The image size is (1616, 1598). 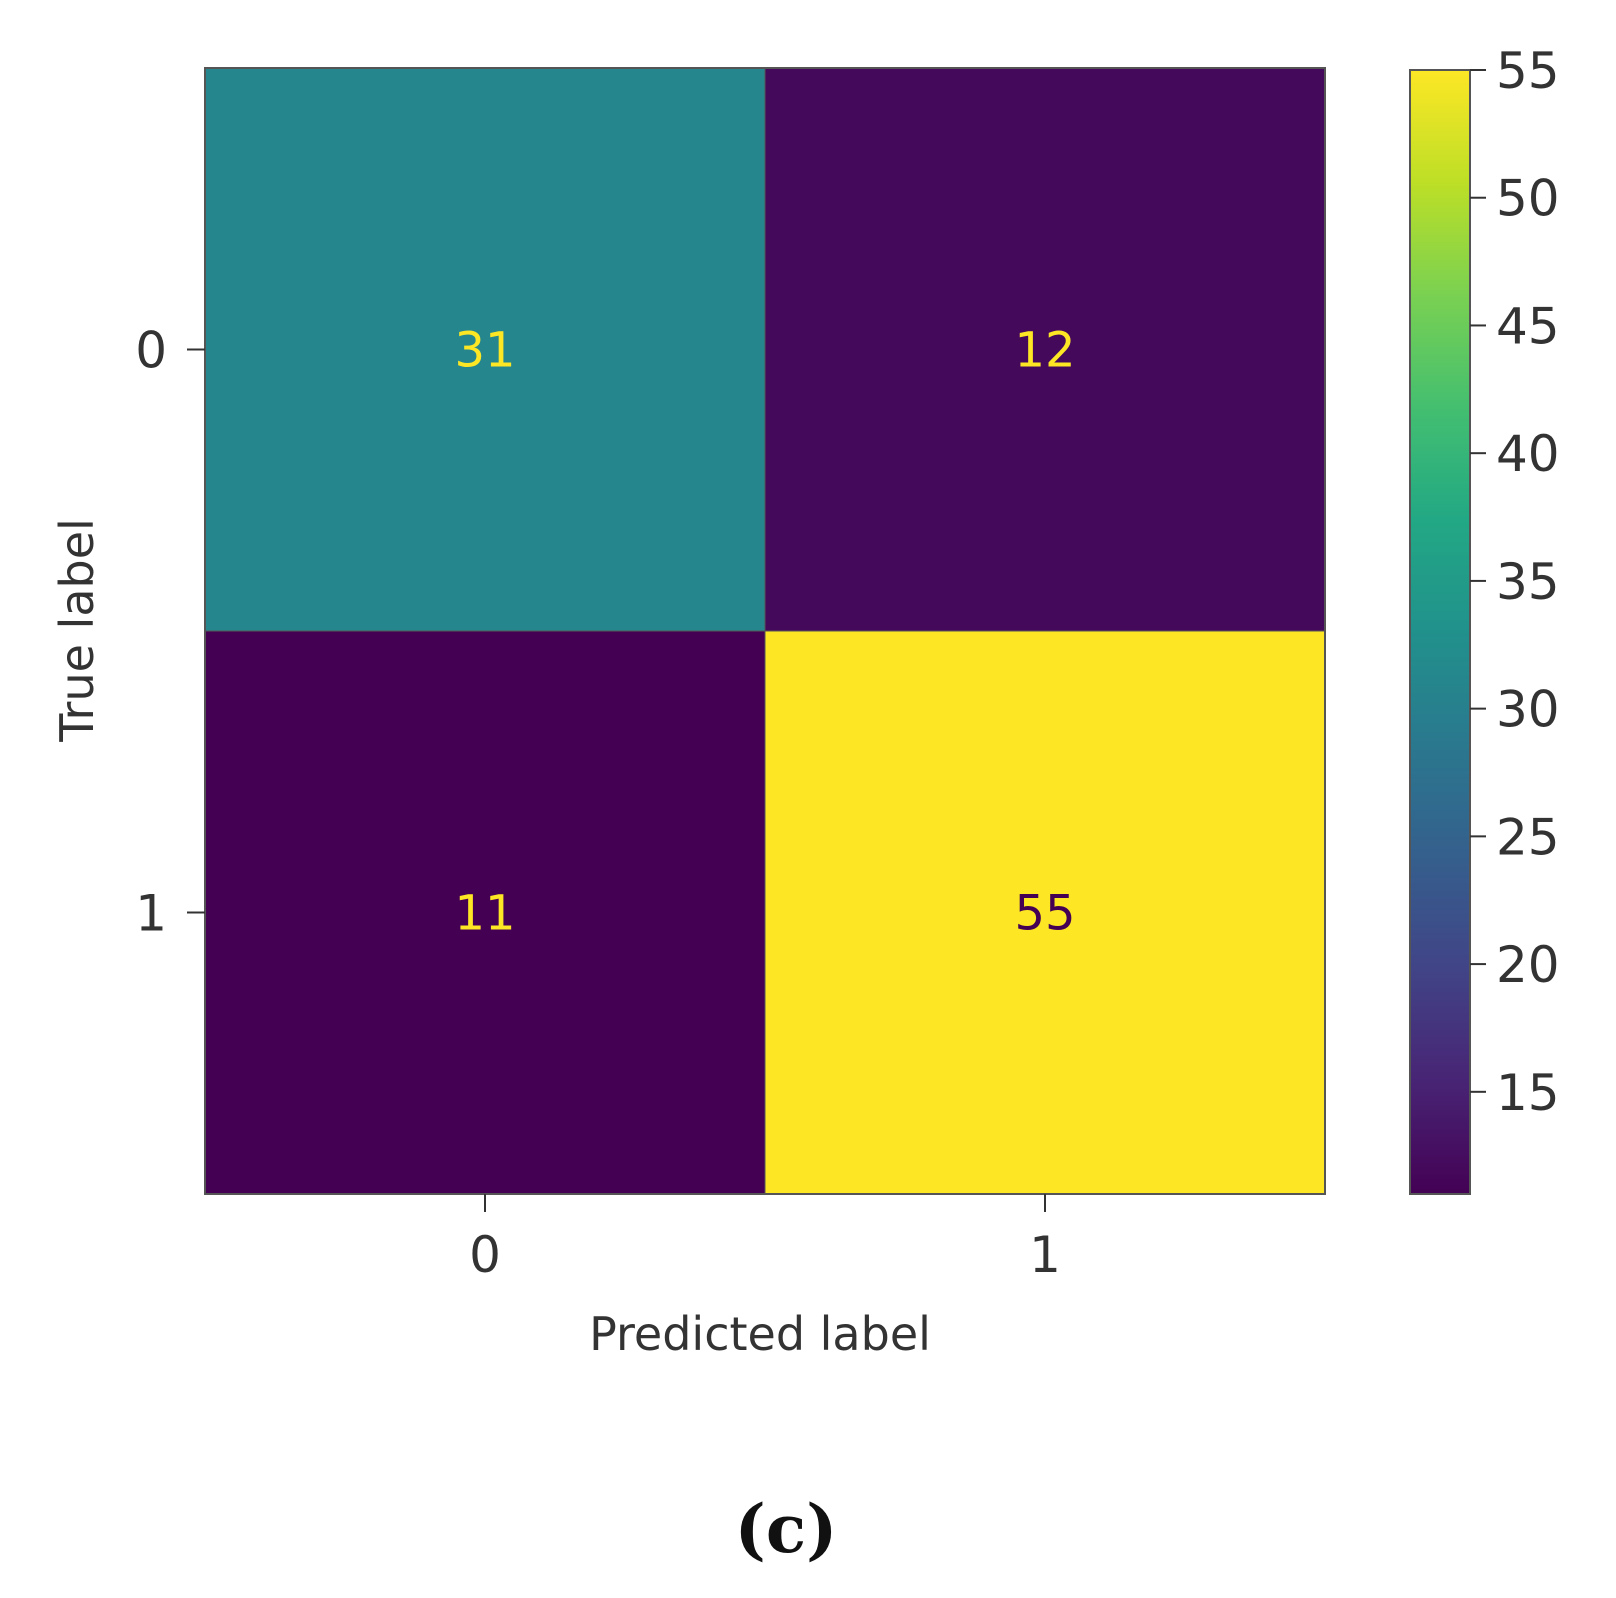 What do you see at coordinates (1440, 632) in the screenshot?
I see `colorbar` at bounding box center [1440, 632].